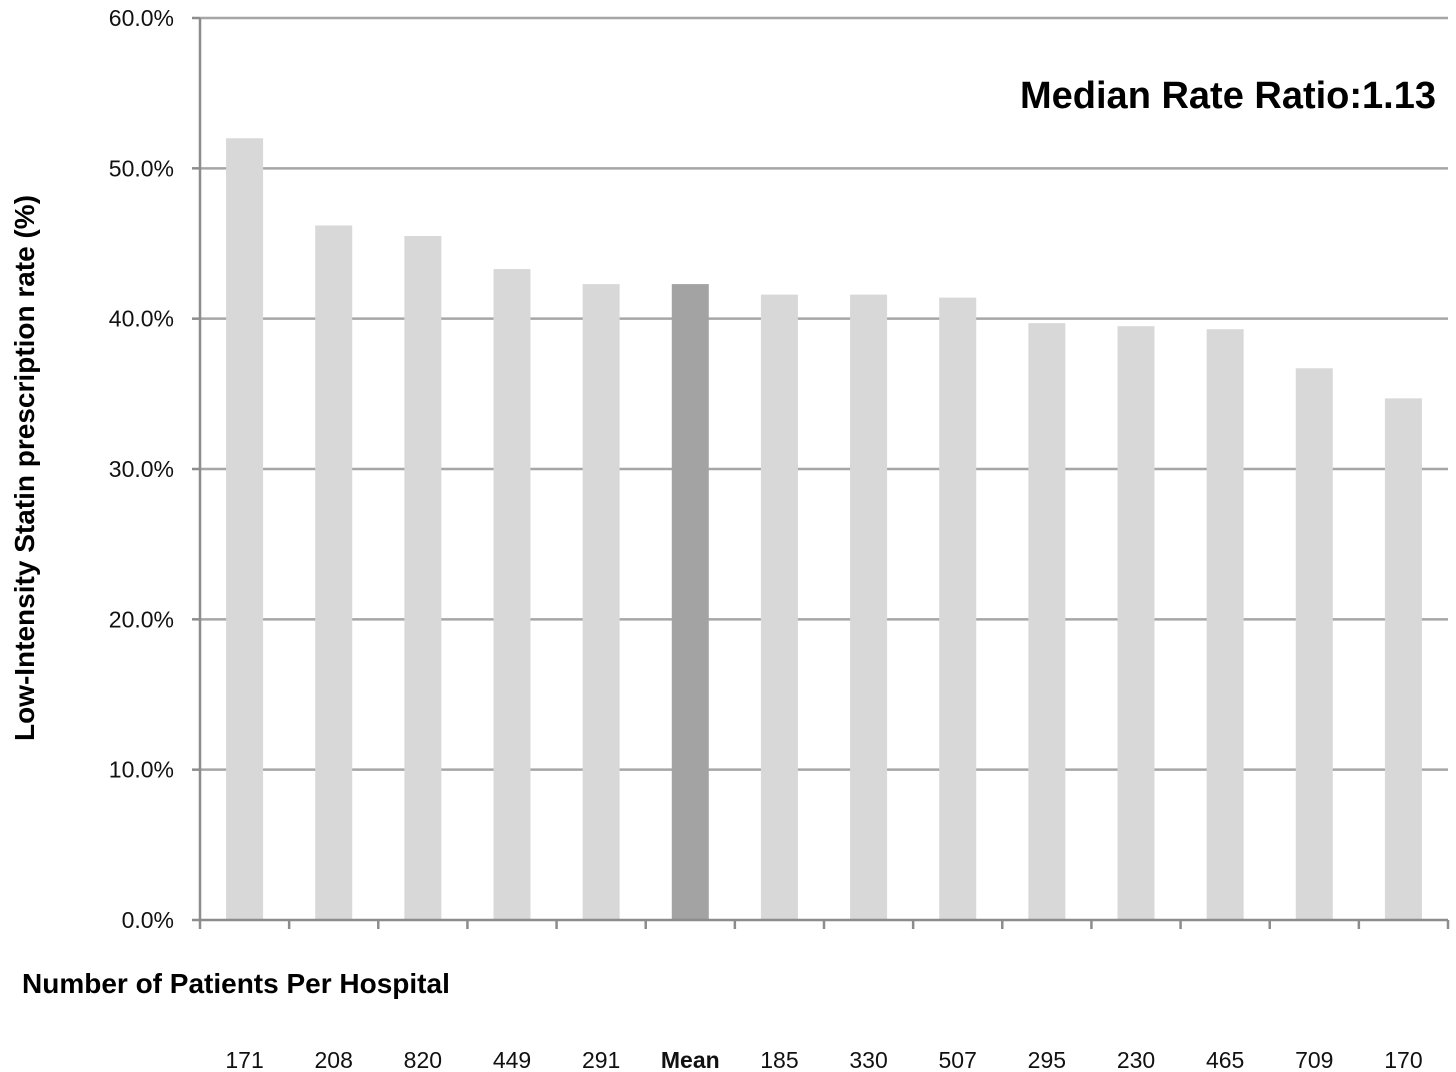  Describe the element at coordinates (244, 1059) in the screenshot. I see `x-category-label: 171` at that location.